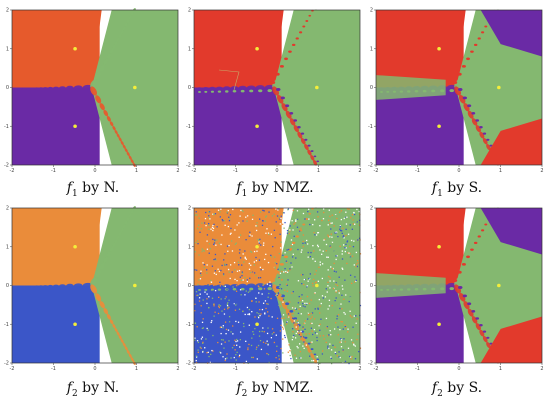 This screenshot has height=406, width=550. I want to click on panel-caption: f2 by S., so click(457, 389).